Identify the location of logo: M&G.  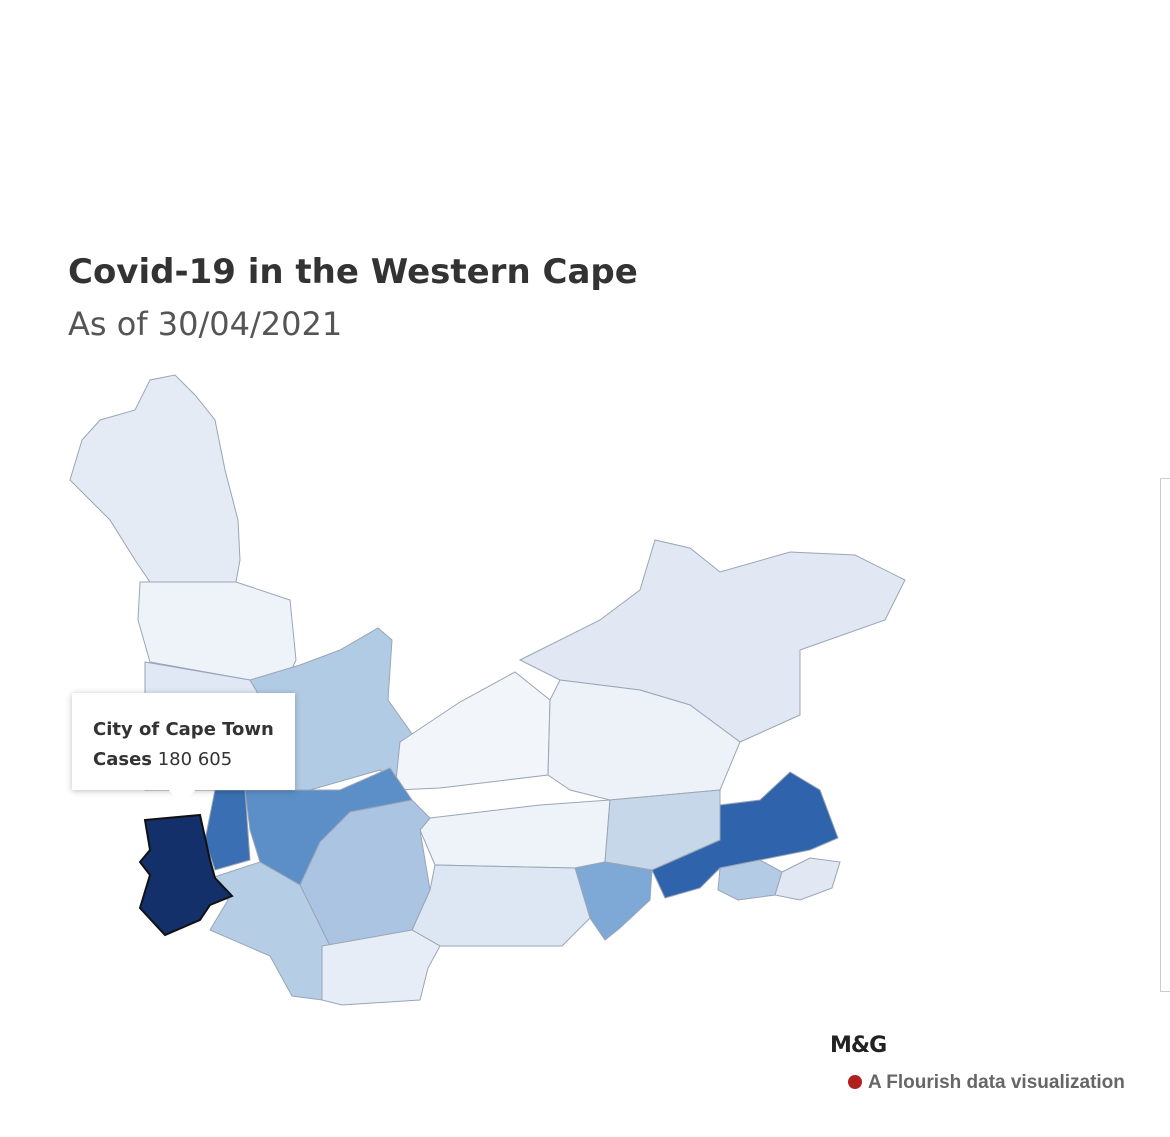
(858, 1045).